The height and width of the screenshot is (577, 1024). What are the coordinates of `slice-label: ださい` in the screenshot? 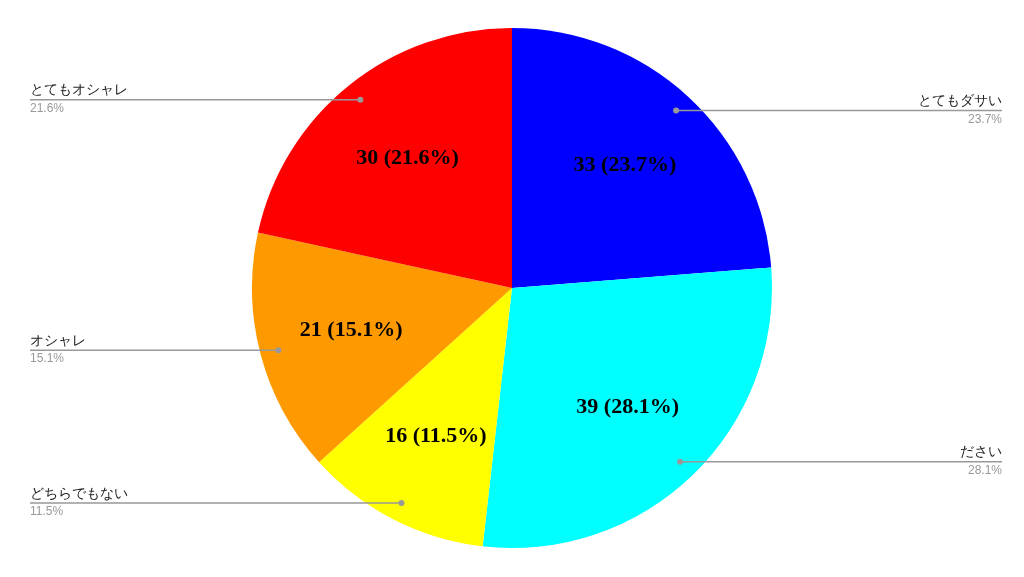 It's located at (981, 451).